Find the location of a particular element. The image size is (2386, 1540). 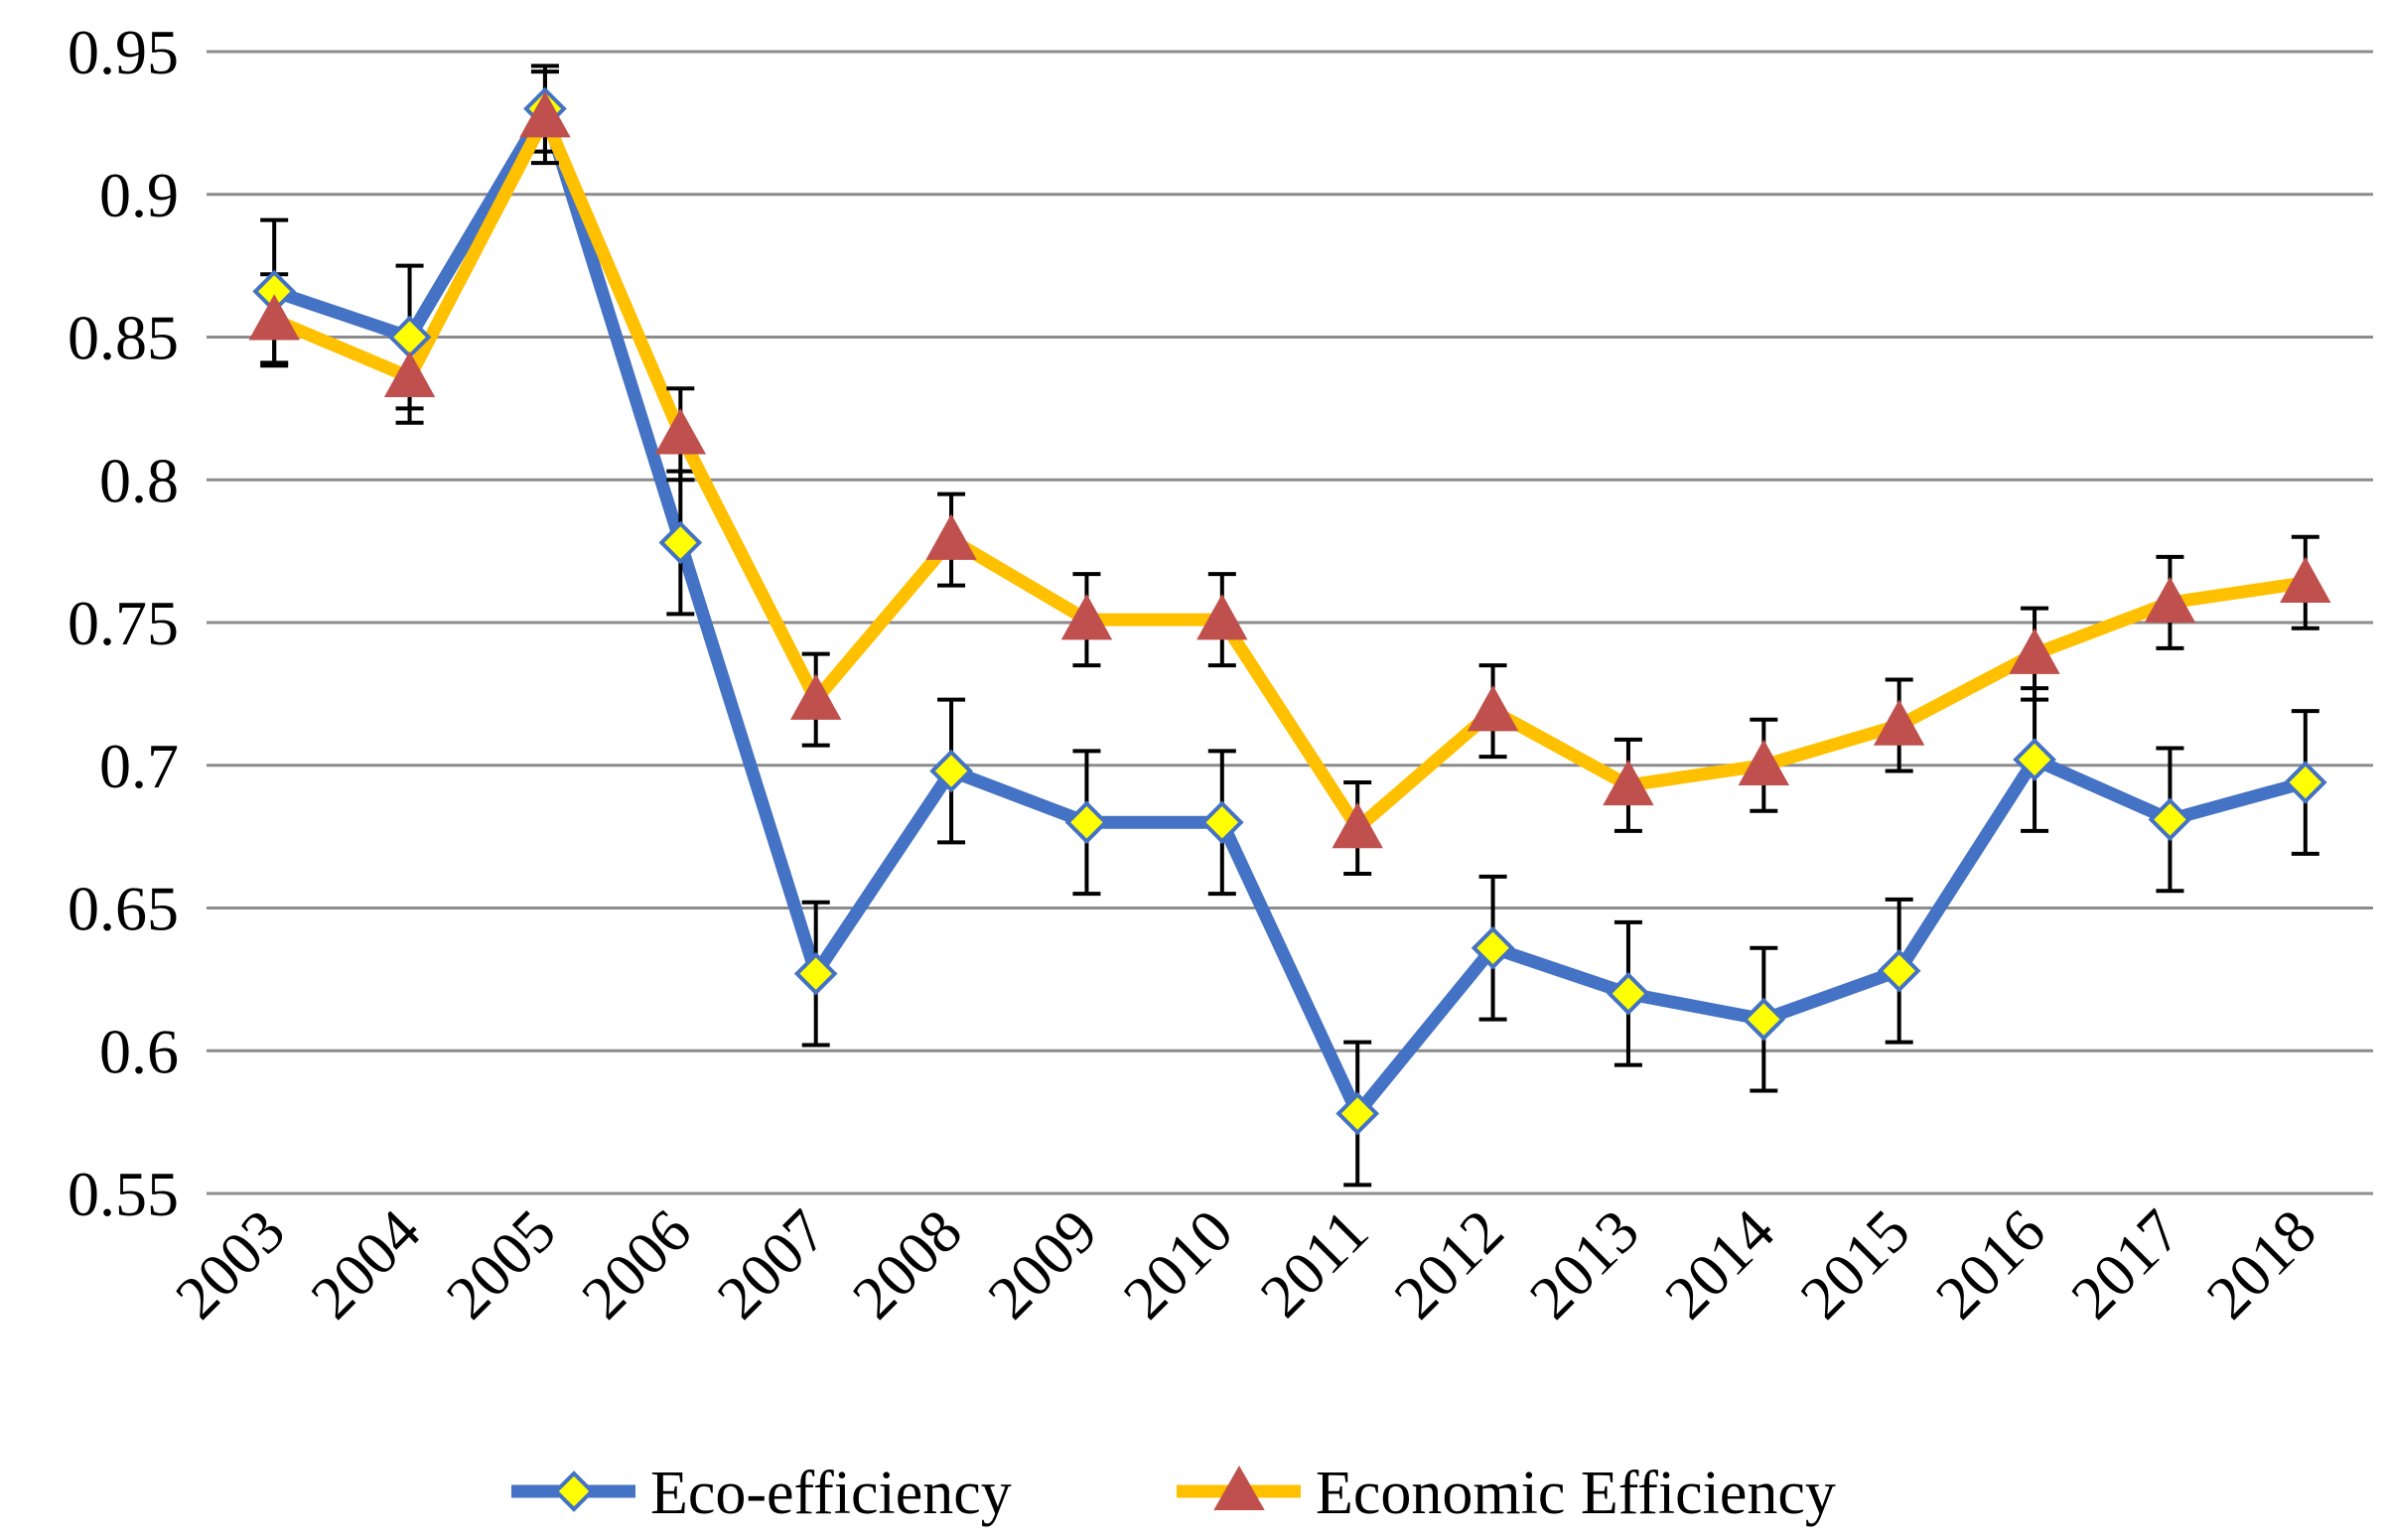

x-tick-label: 2003 is located at coordinates (230, 1264).